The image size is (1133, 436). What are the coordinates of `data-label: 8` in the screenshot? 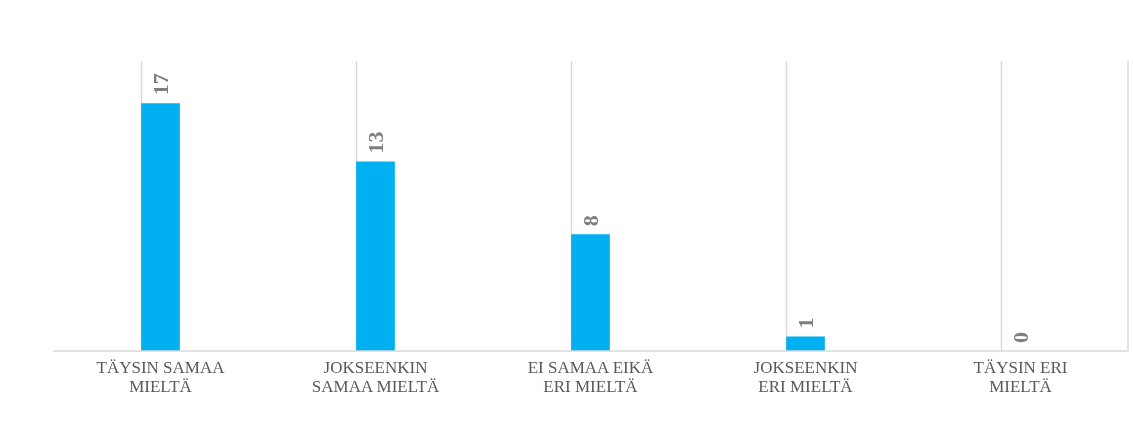 It's located at (590, 221).